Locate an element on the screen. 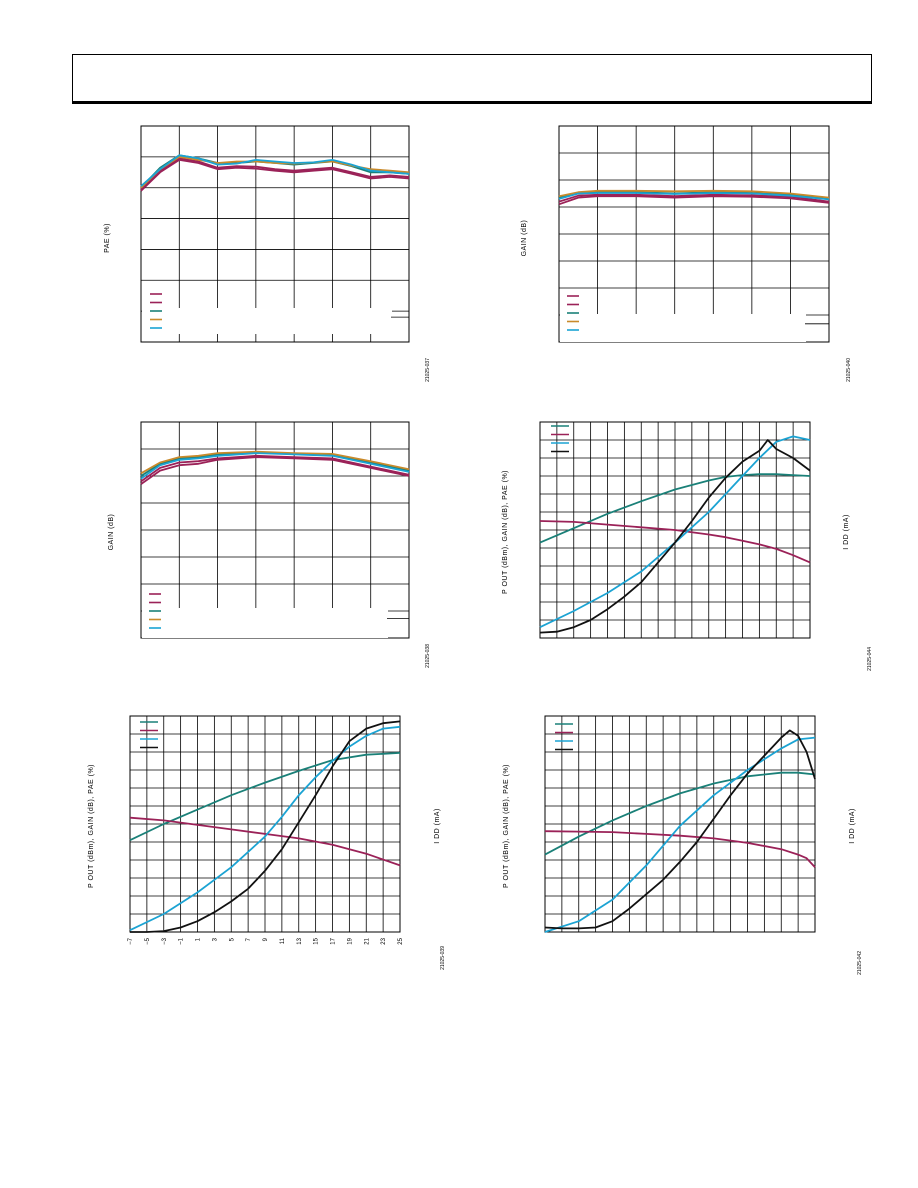 The width and height of the screenshot is (918, 1188). page-header-box is located at coordinates (472, 78).